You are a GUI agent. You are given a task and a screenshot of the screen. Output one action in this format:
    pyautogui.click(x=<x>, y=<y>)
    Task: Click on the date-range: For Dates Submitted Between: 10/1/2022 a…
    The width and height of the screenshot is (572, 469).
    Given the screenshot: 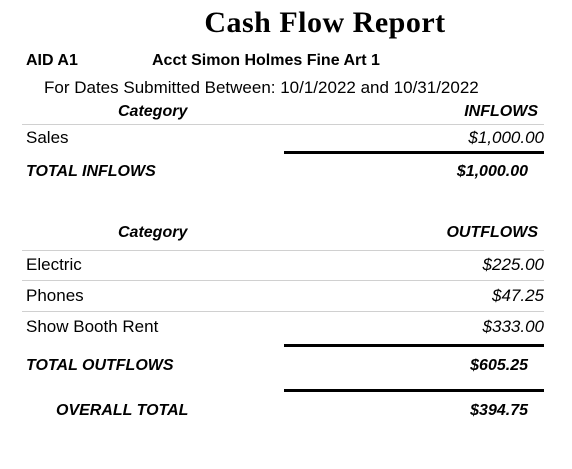 What is the action you would take?
    pyautogui.click(x=261, y=87)
    